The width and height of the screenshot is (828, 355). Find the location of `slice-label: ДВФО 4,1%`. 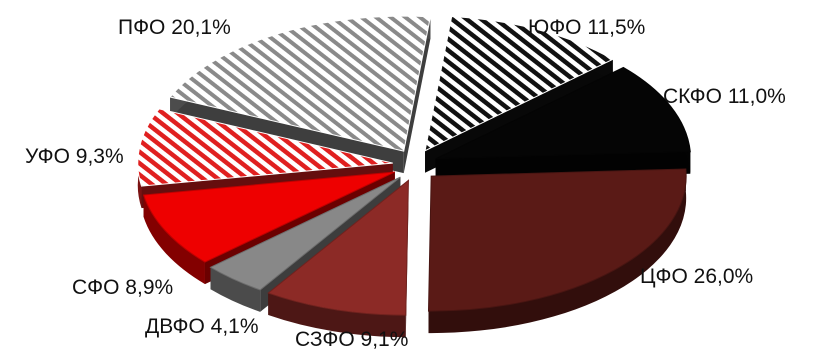

slice-label: ДВФО 4,1% is located at coordinates (202, 326).